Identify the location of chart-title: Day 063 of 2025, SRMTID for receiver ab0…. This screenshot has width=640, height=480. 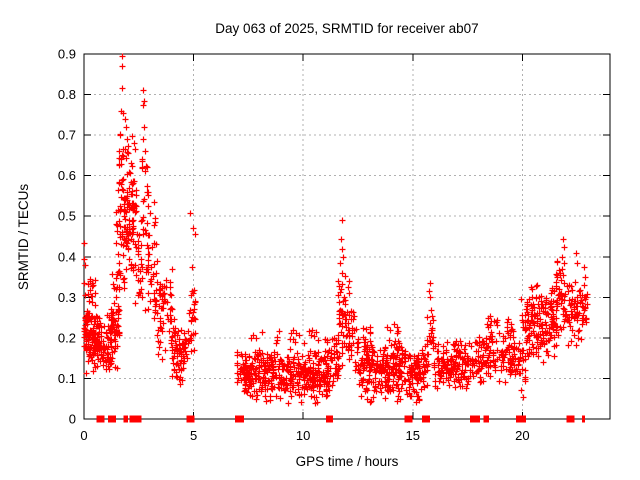
(346, 28).